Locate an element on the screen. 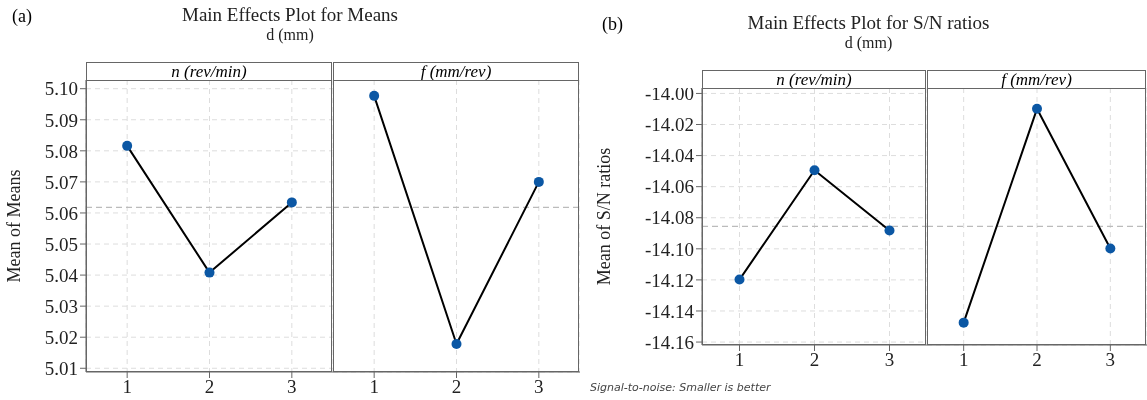 Image resolution: width=1147 pixels, height=400 pixels. y-tick-label: -14.06 is located at coordinates (669, 187).